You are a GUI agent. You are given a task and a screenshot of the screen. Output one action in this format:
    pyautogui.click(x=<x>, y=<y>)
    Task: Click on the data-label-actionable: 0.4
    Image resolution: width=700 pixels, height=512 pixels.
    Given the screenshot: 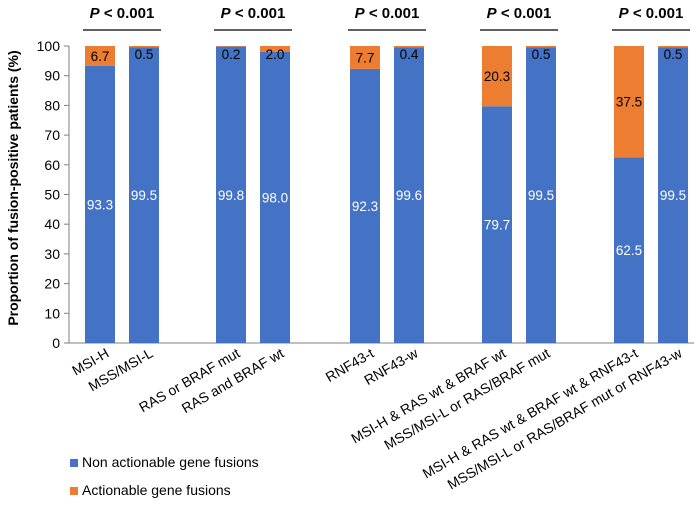 What is the action you would take?
    pyautogui.click(x=409, y=54)
    